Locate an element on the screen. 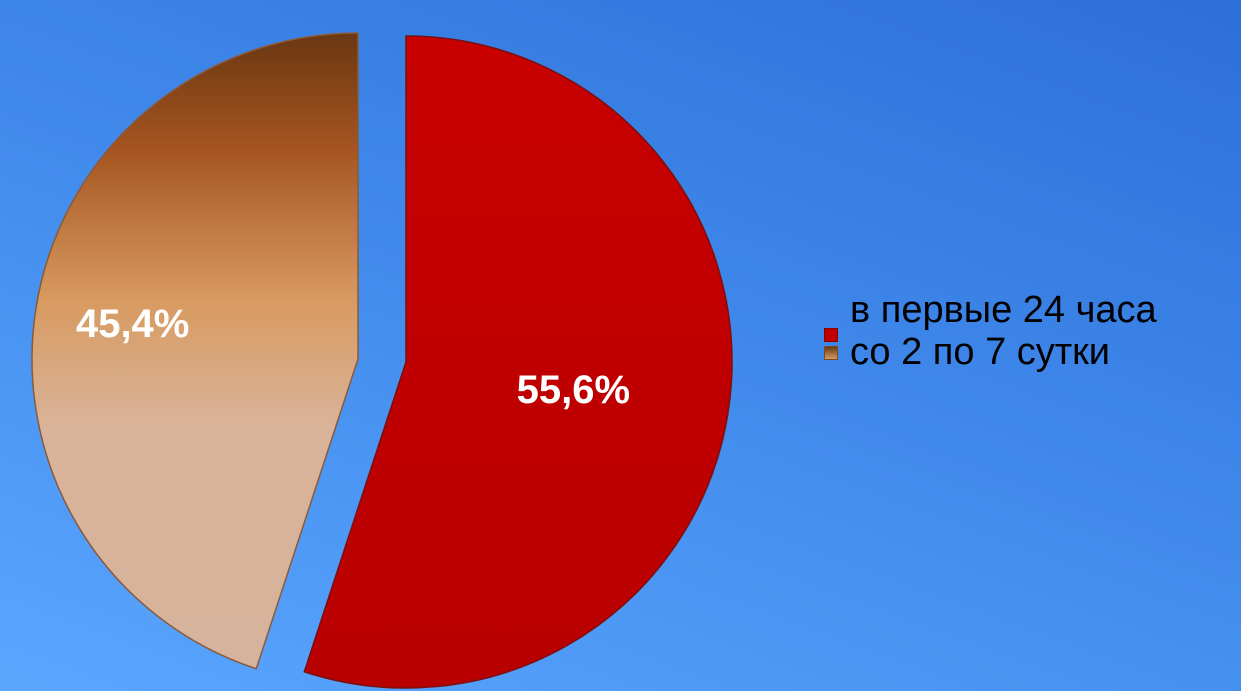  legend-key-red is located at coordinates (831, 335).